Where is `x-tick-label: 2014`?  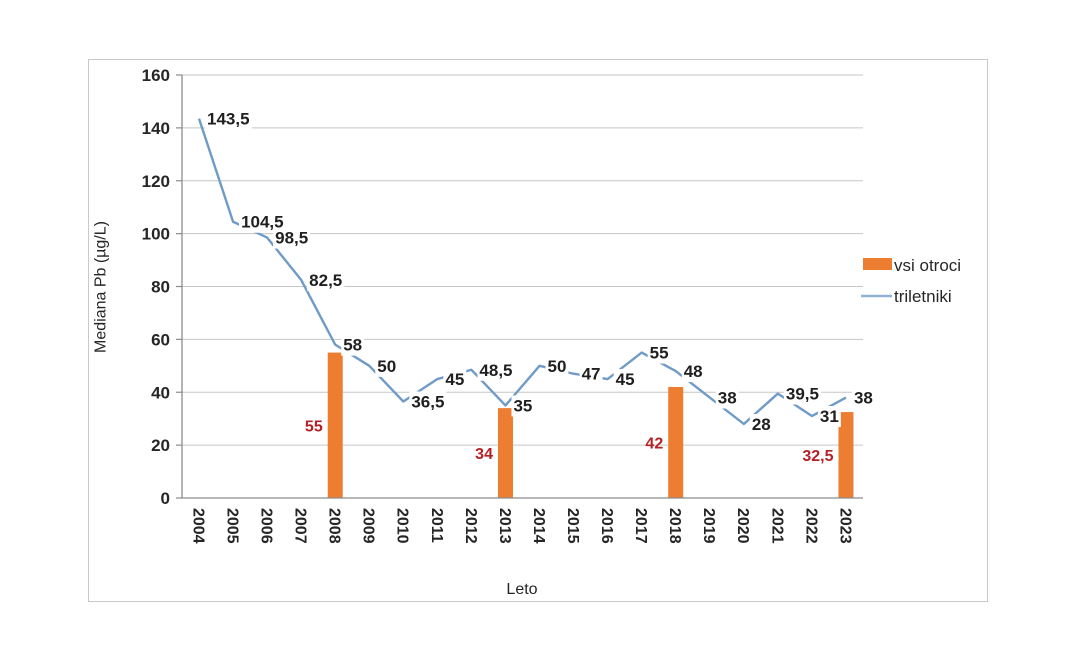
x-tick-label: 2014 is located at coordinates (538, 526).